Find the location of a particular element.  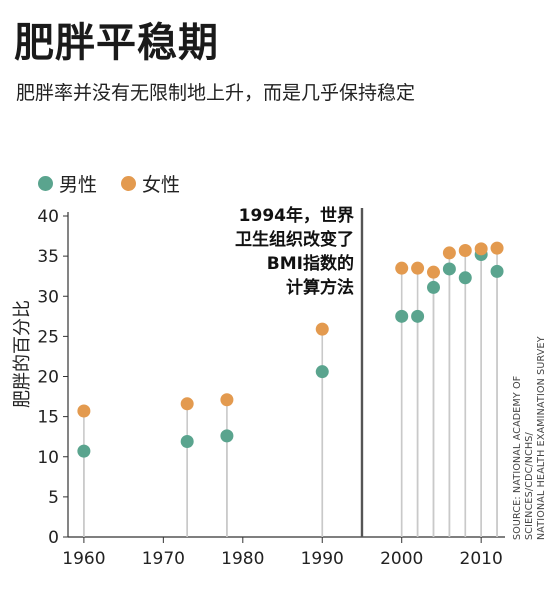

y-tick-label: 25 is located at coordinates (48, 337).